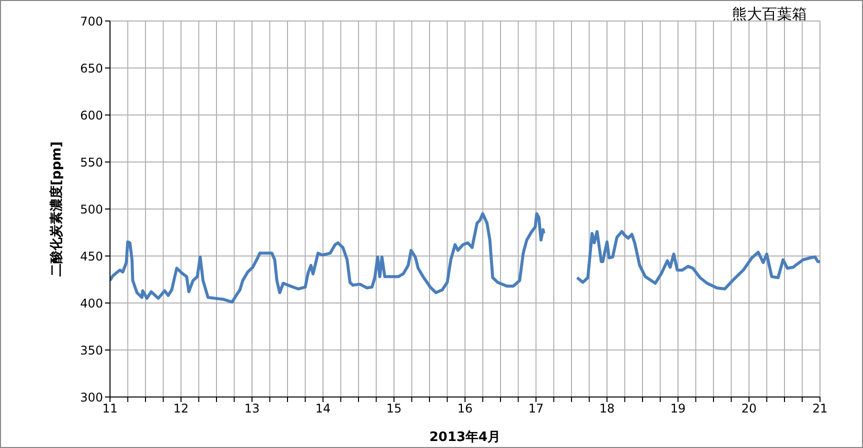  What do you see at coordinates (91, 115) in the screenshot?
I see `y-tick-label: 600` at bounding box center [91, 115].